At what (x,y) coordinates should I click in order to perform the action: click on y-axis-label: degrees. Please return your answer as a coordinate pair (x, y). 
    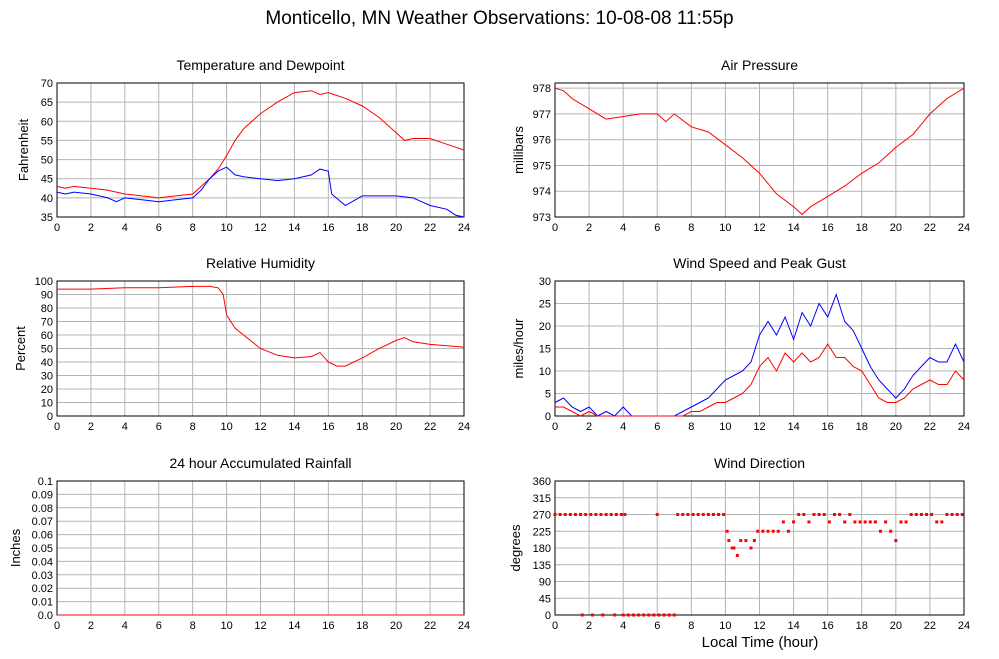
    Looking at the image, I should click on (515, 547).